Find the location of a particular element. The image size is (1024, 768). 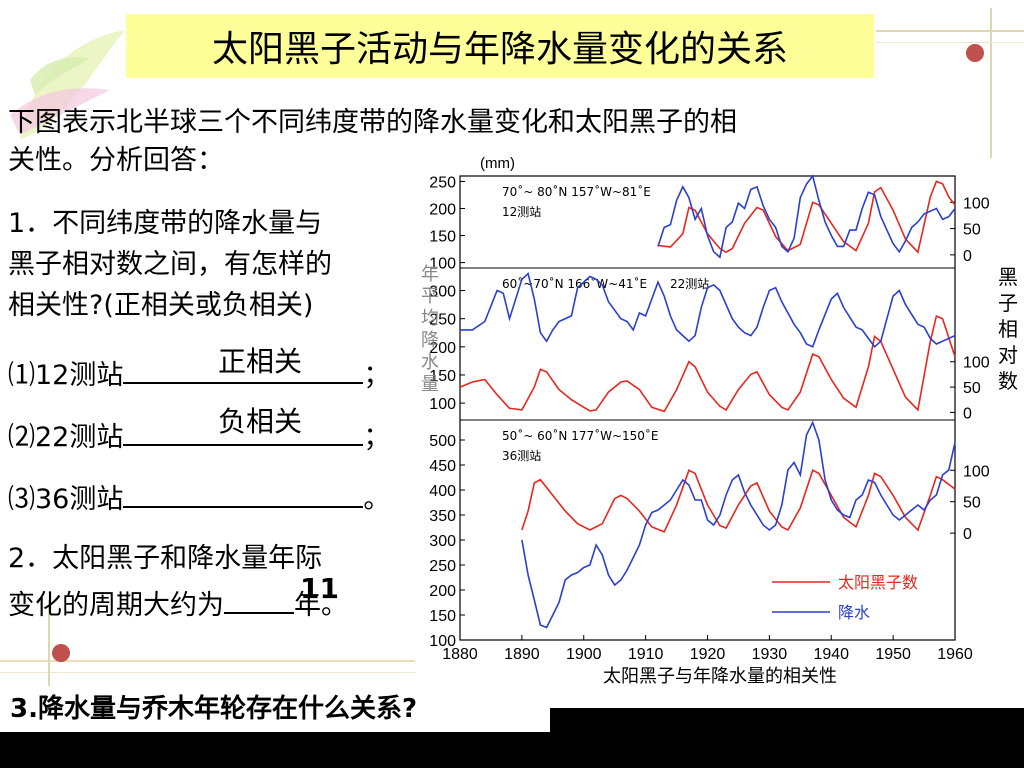

q1-2-blank is located at coordinates (243, 430).